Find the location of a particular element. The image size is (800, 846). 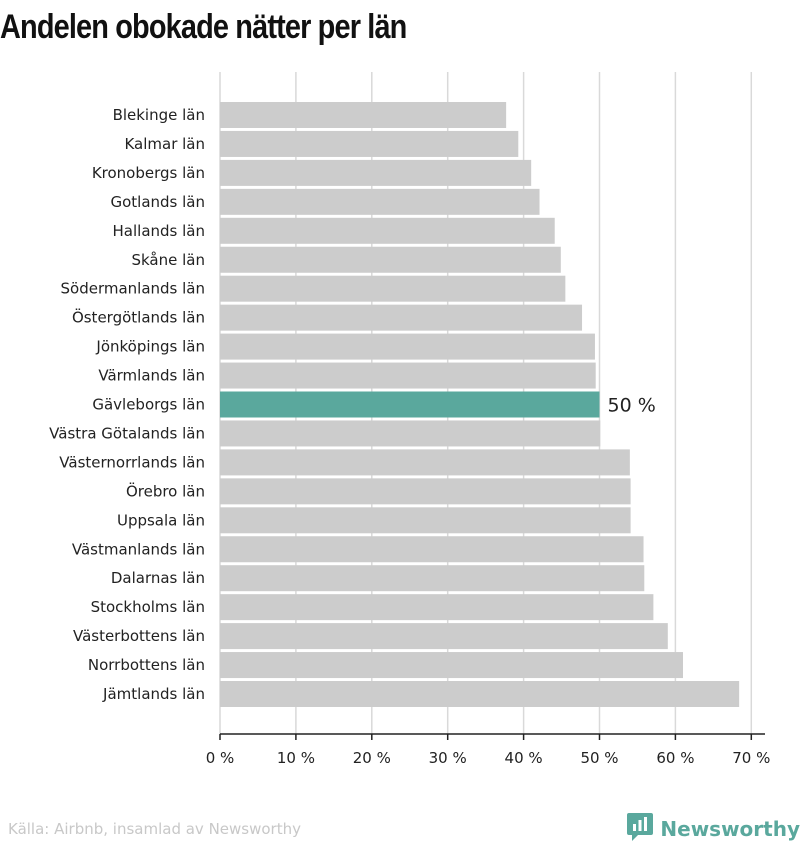

tick-label: 70 % is located at coordinates (751, 758).